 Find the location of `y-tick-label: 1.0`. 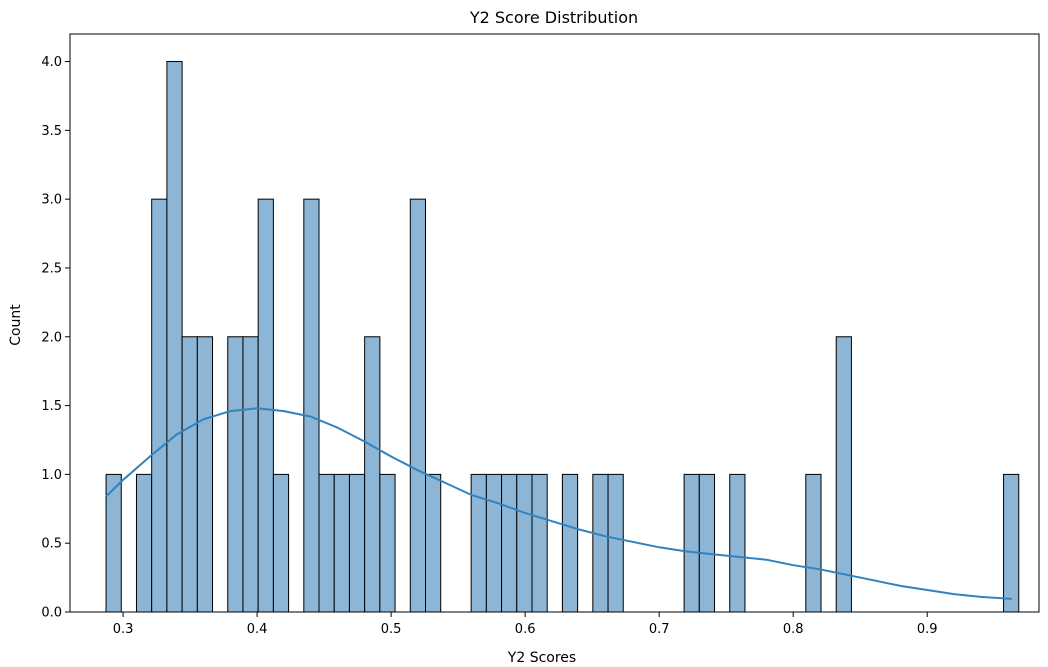

y-tick-label: 1.0 is located at coordinates (51, 475).